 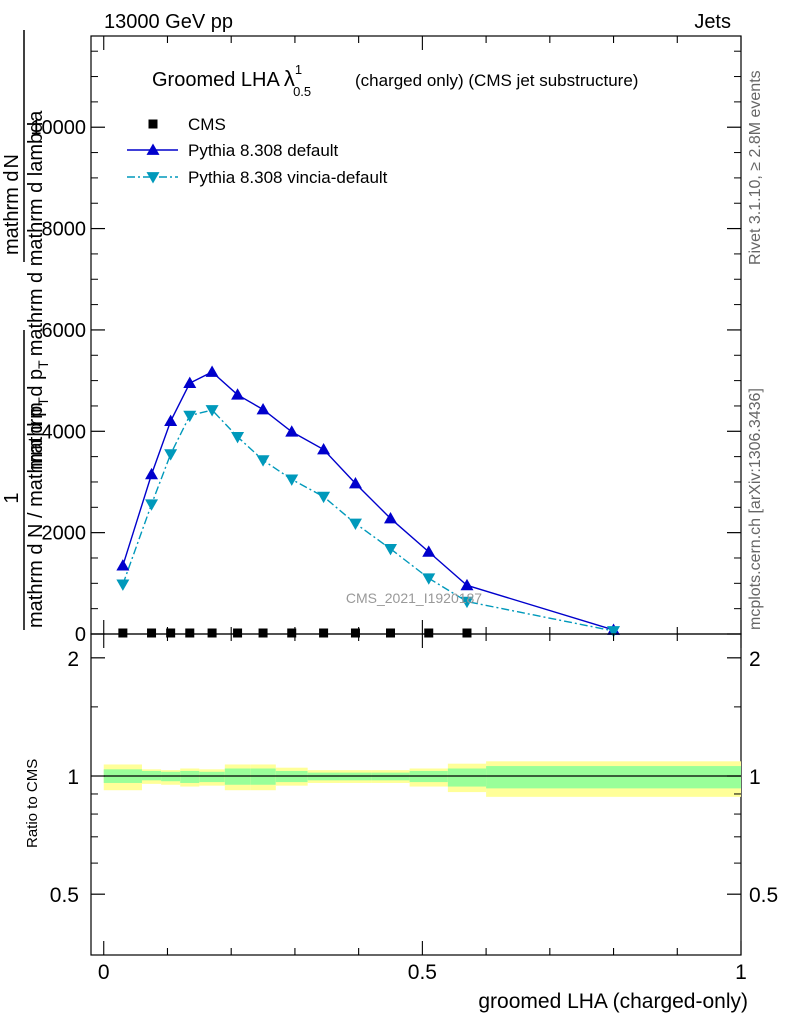 I want to click on legend-label-2: Pythia 8.308 vincia-default, so click(x=288, y=177).